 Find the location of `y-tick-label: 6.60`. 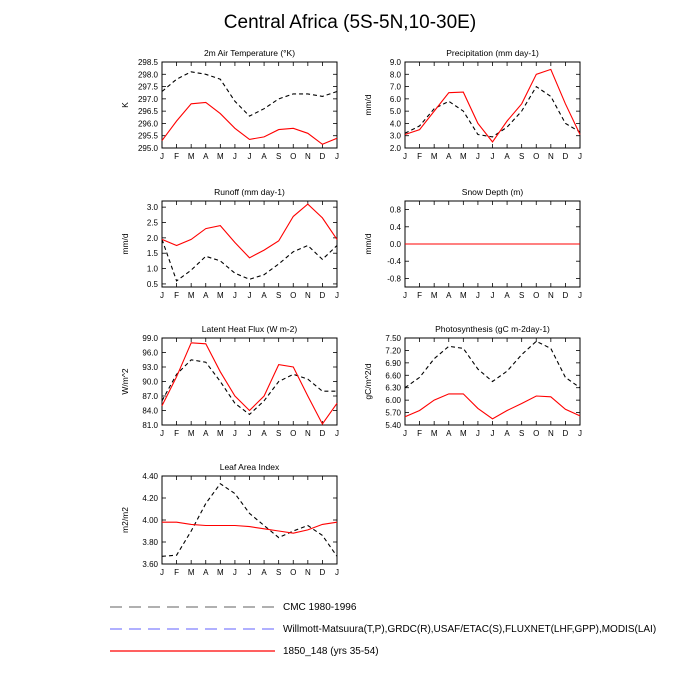

y-tick-label: 6.60 is located at coordinates (393, 375).